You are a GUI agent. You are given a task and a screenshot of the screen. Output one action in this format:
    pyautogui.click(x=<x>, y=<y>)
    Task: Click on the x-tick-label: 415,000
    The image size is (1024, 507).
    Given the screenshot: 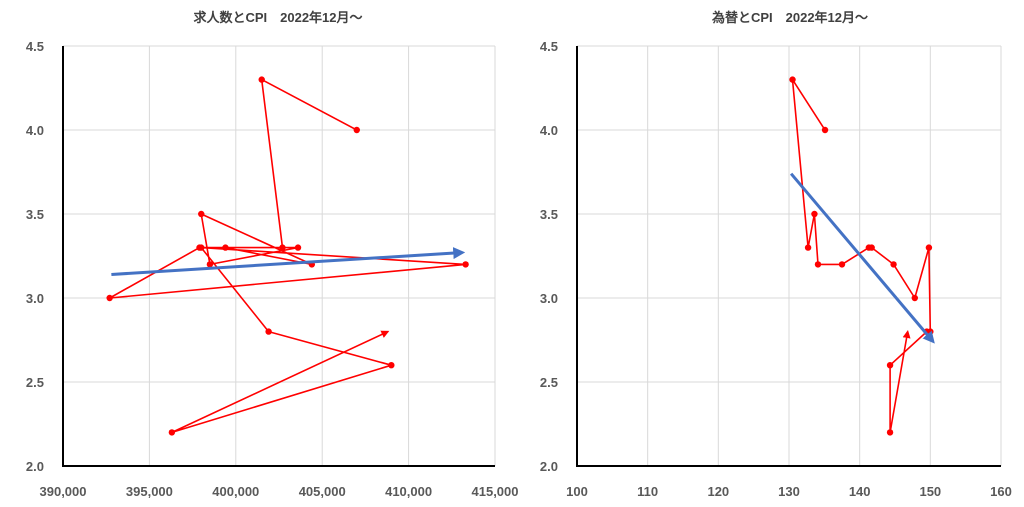 What is the action you would take?
    pyautogui.click(x=495, y=491)
    